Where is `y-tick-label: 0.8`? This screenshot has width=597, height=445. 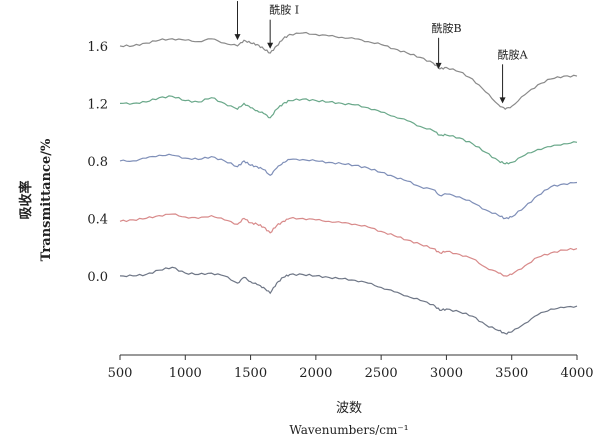 y-tick-label: 0.8 is located at coordinates (97, 162).